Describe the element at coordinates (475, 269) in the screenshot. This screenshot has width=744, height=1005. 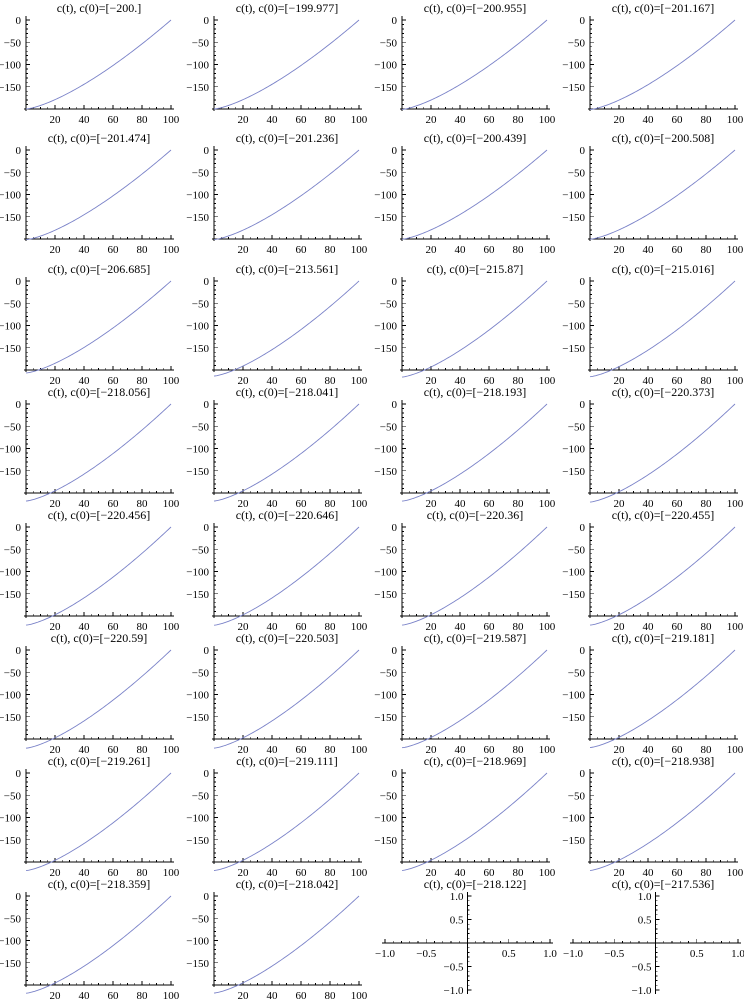
I see `panel-title: c(t), c(0)=[−215.87]` at that location.